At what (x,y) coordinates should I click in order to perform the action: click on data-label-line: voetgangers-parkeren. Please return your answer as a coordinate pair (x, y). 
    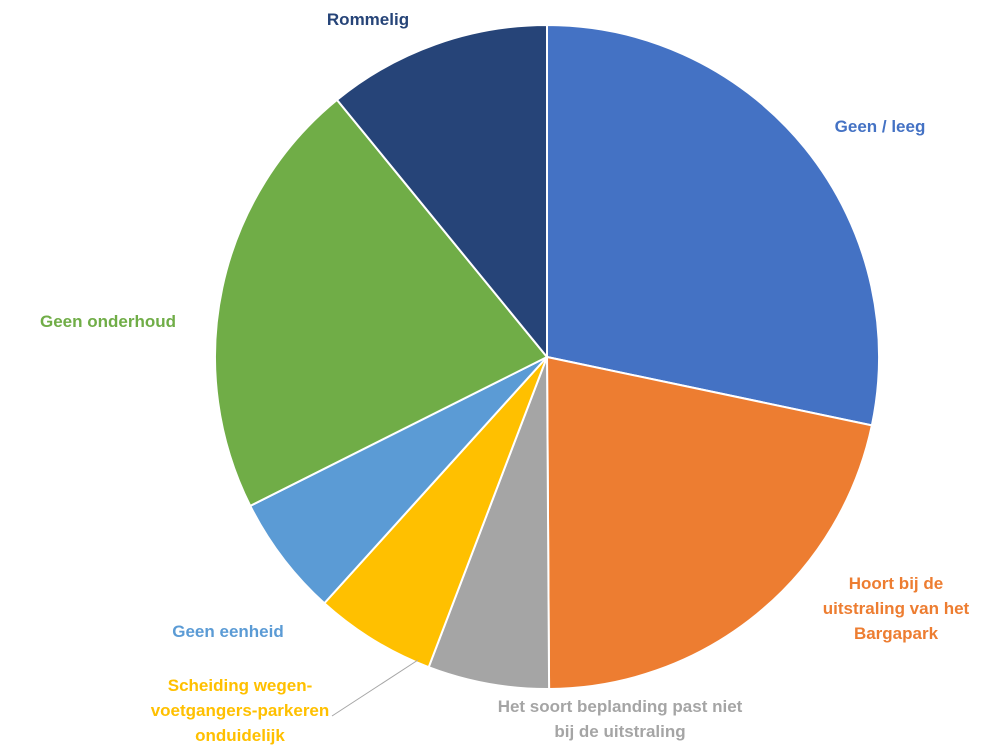
    Looking at the image, I should click on (240, 710).